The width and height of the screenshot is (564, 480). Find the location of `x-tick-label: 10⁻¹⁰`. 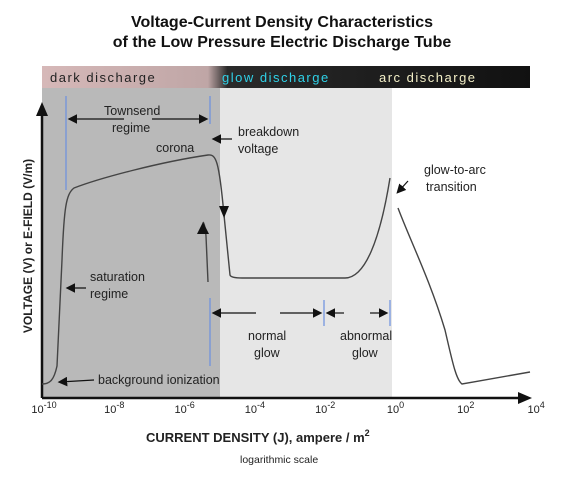

x-tick-label: 10⁻¹⁰ is located at coordinates (43, 408).